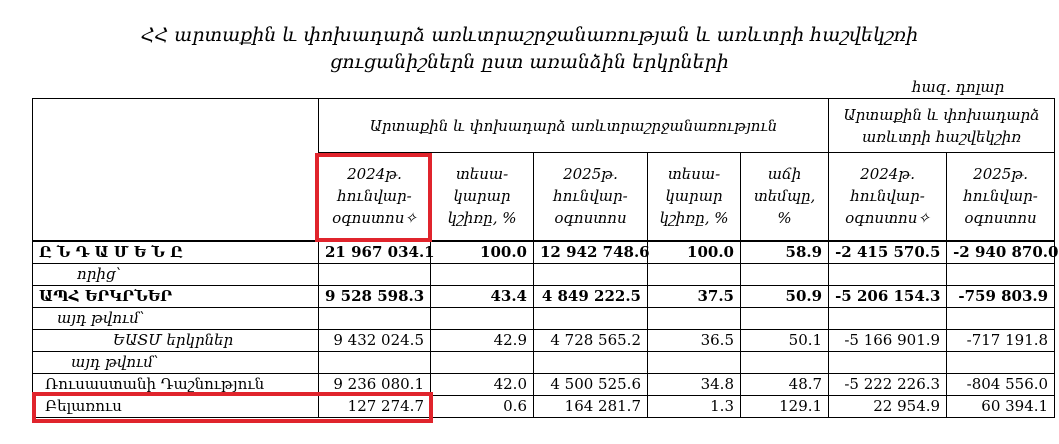 This screenshot has width=1059, height=444. Describe the element at coordinates (888, 406) in the screenshot. I see `cell: 22 954.9` at that location.